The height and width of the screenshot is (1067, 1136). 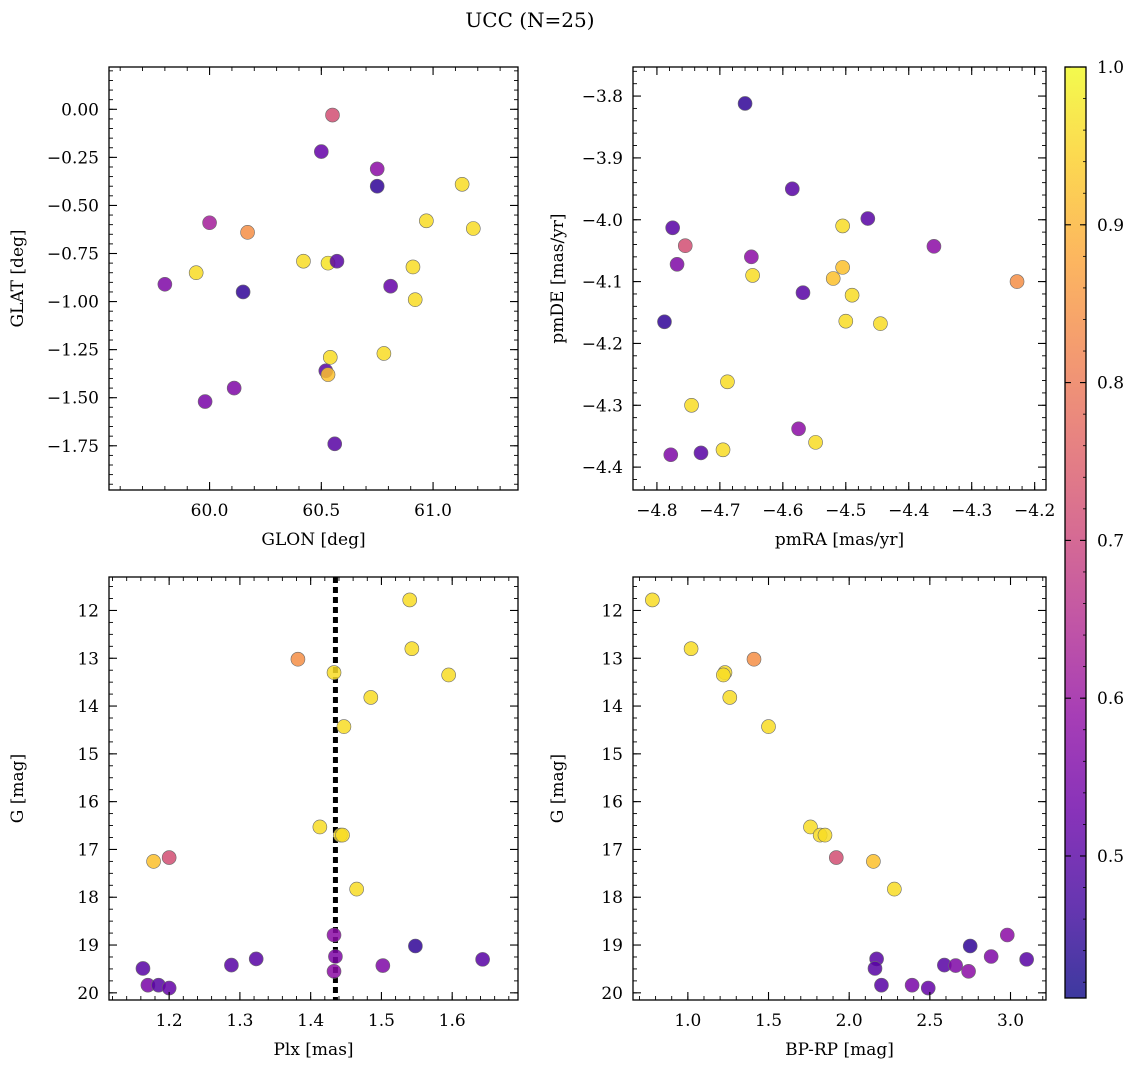 I want to click on x-tick-label: 2.5, so click(x=929, y=1021).